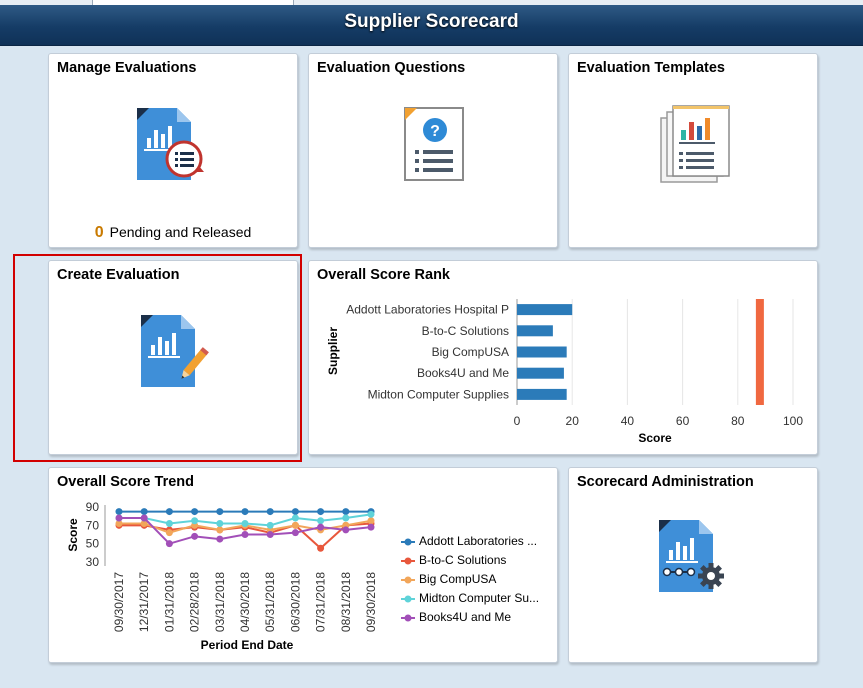  Describe the element at coordinates (247, 645) in the screenshot. I see `trend-x-axis-label: Period End Date` at that location.